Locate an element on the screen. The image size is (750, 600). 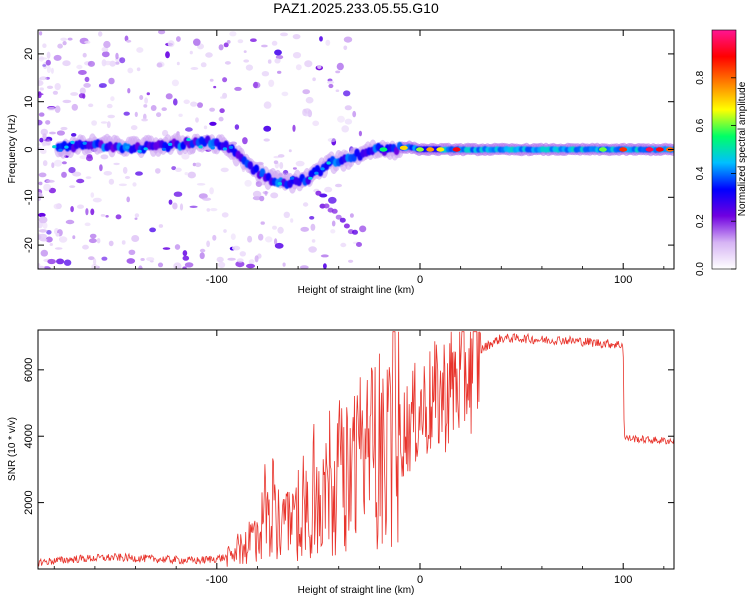
snr-x-label: Height of straight line (km) is located at coordinates (356, 590).